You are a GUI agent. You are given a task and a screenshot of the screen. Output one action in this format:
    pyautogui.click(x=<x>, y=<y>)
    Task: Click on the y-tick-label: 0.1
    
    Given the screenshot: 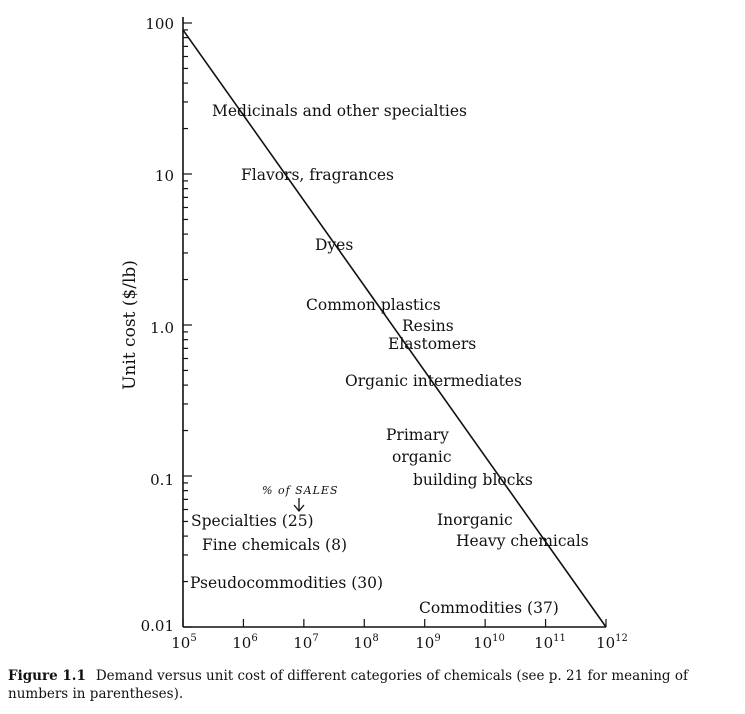 What is the action you would take?
    pyautogui.click(x=162, y=480)
    